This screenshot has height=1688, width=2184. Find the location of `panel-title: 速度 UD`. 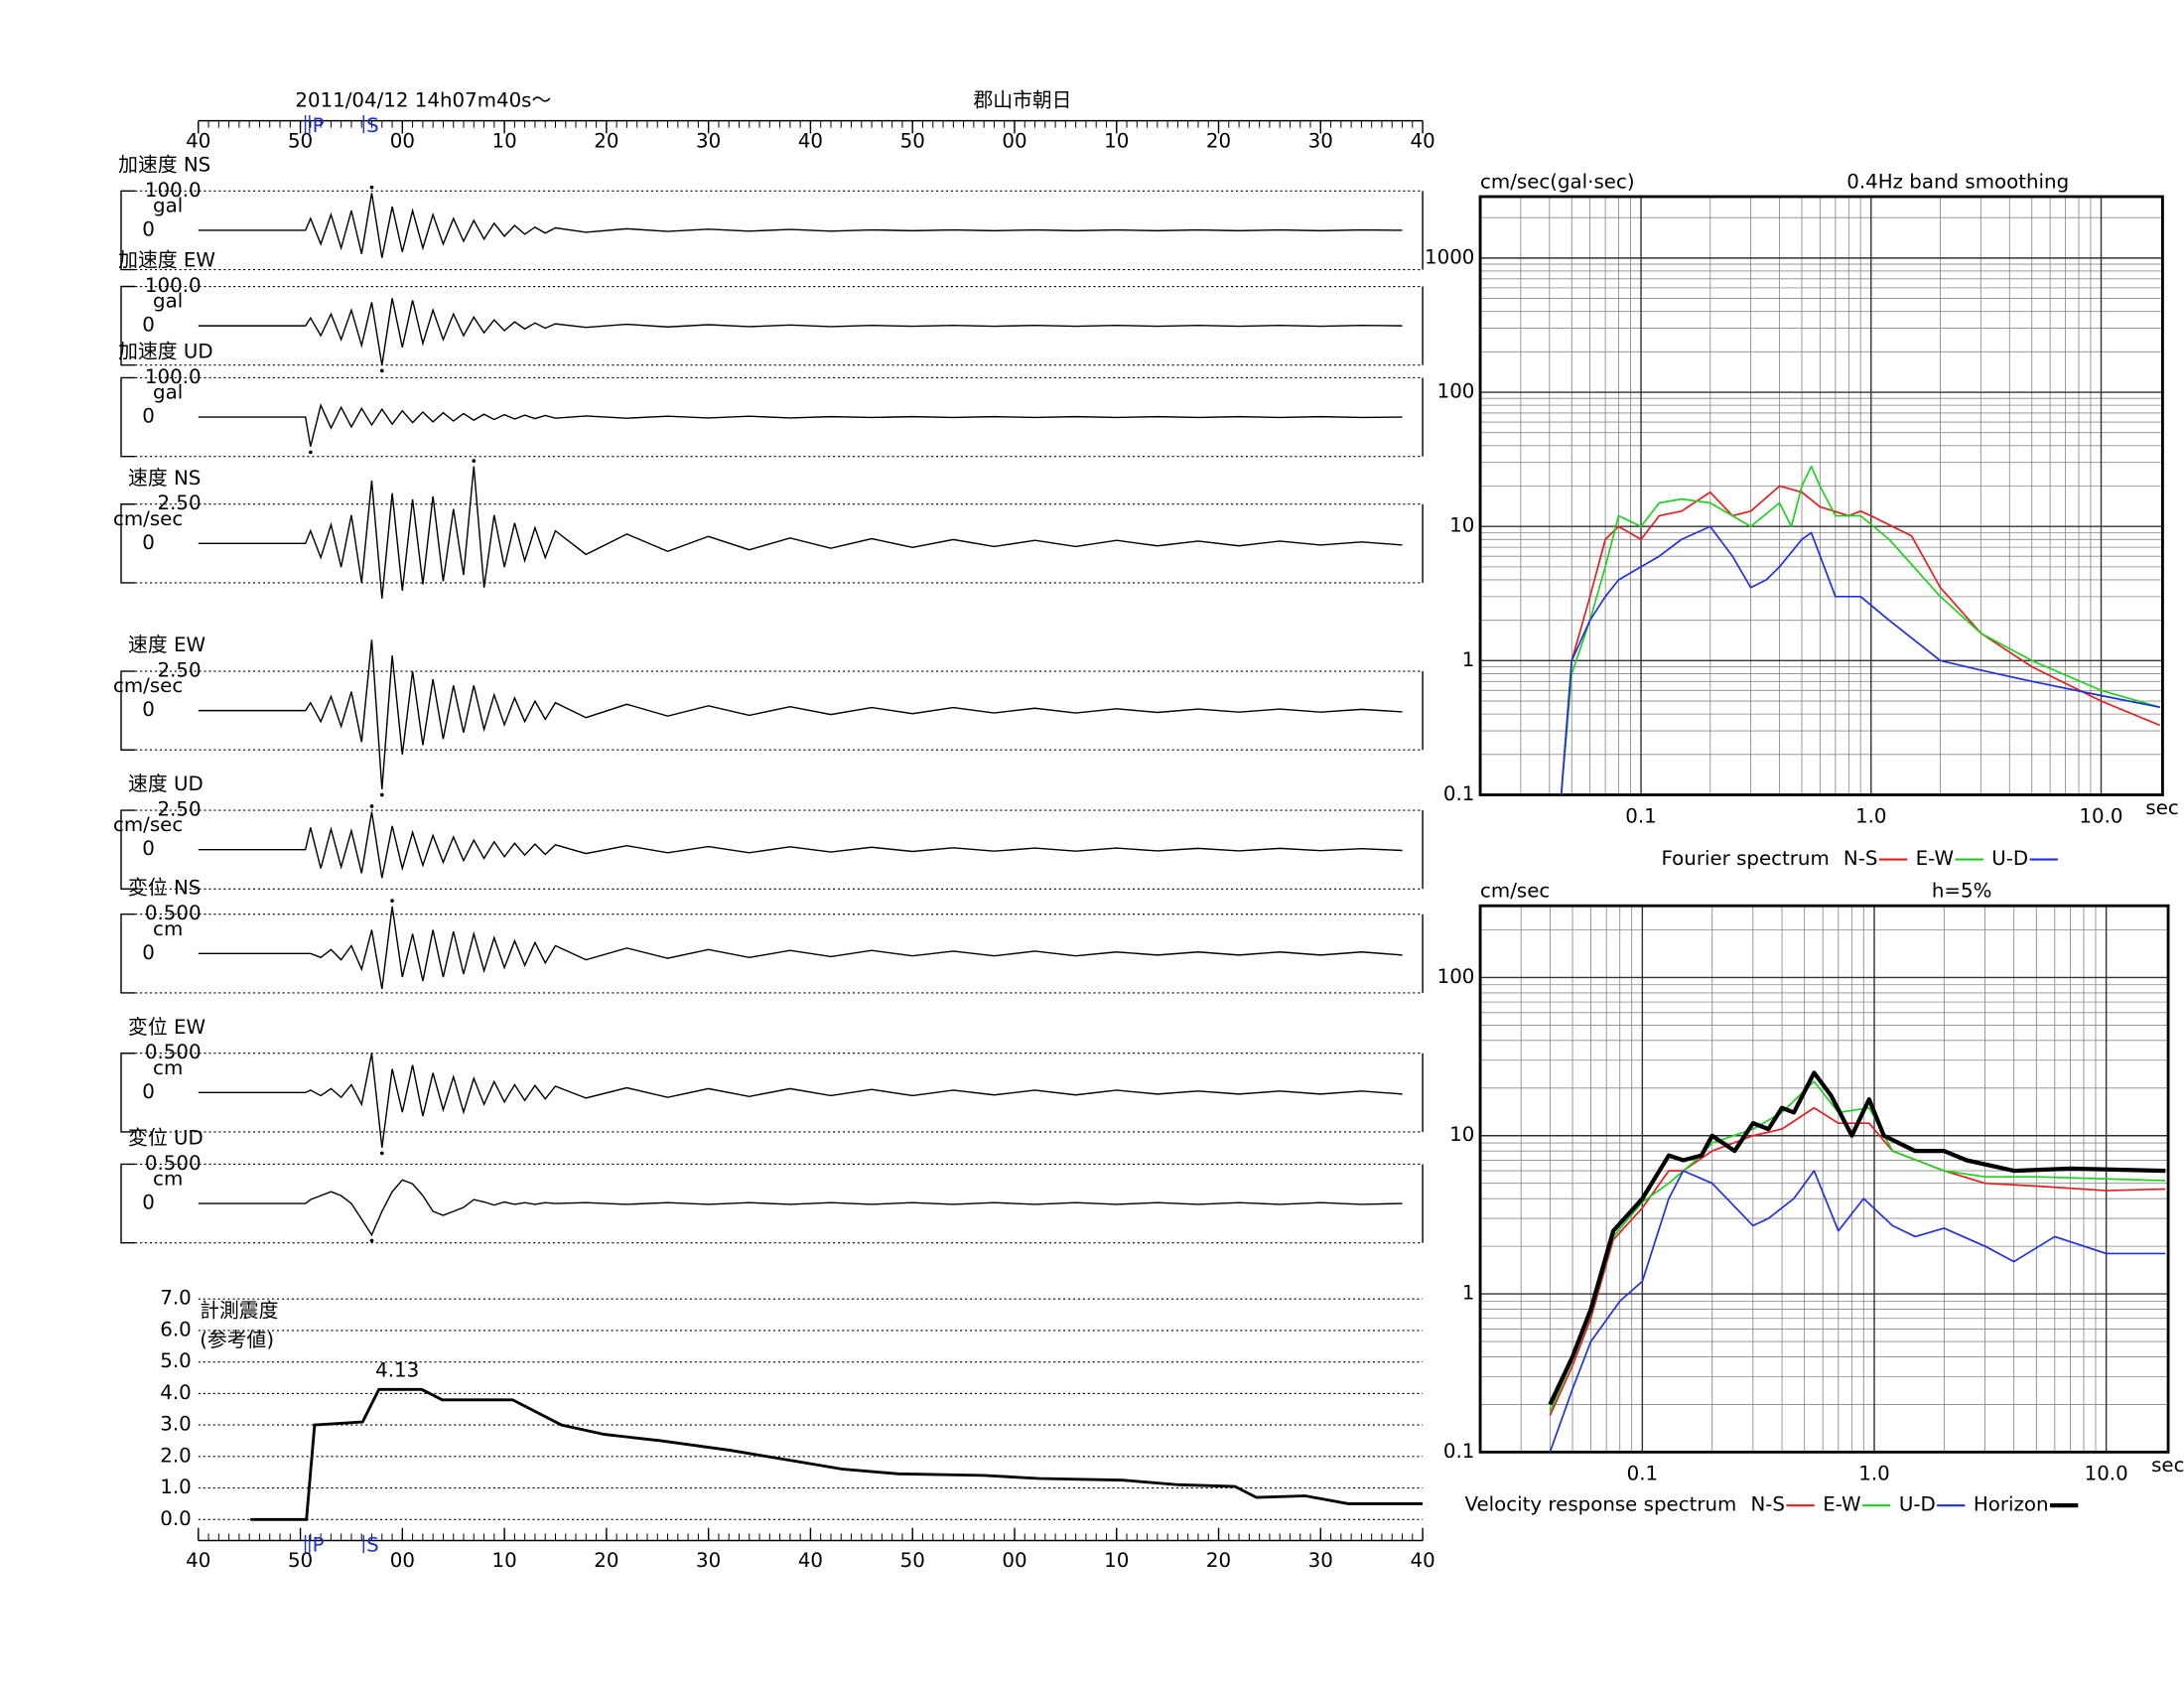

panel-title: 速度 UD is located at coordinates (166, 784).